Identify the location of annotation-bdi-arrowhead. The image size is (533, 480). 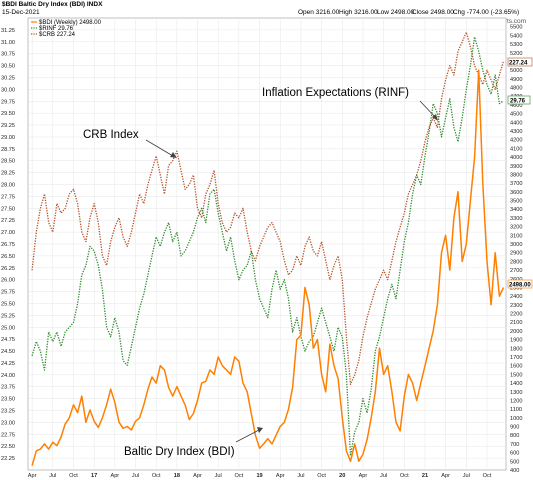
(260, 430).